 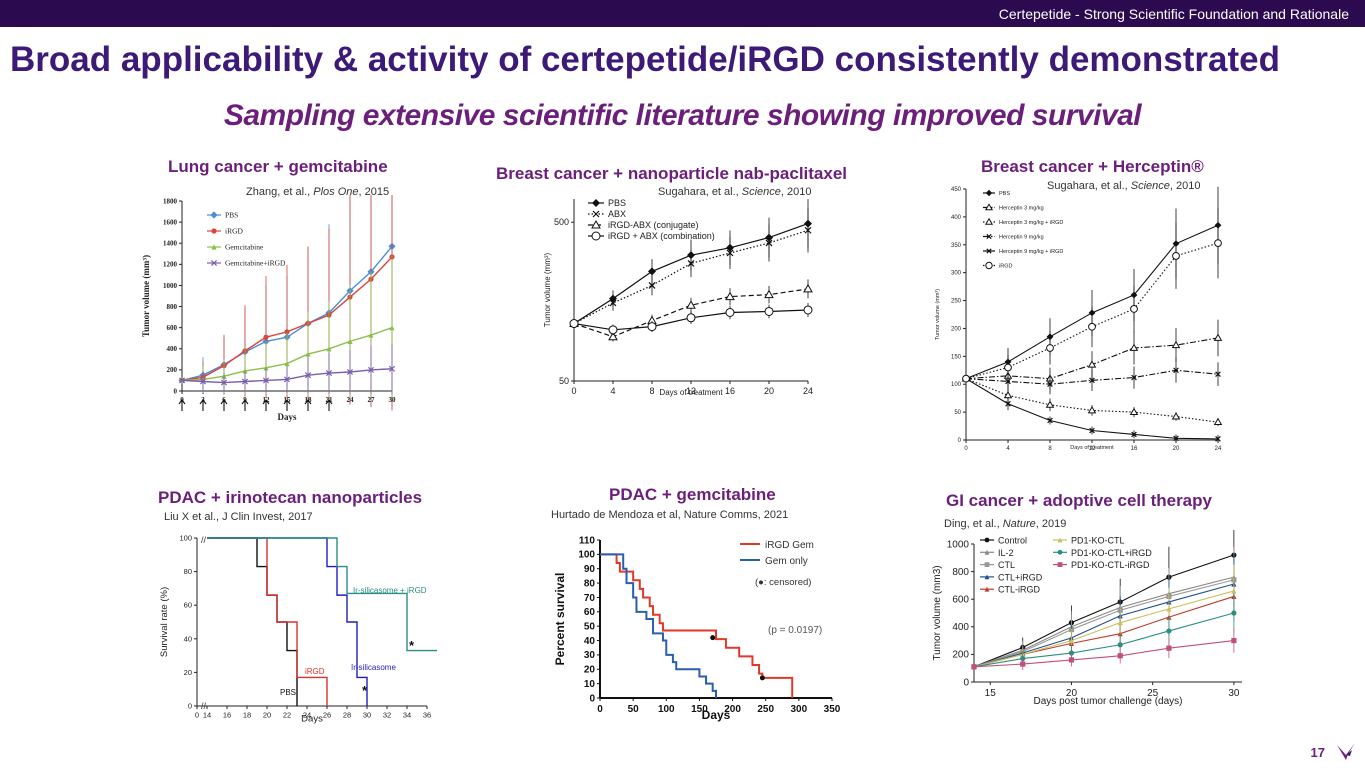 What do you see at coordinates (1108, 701) in the screenshot?
I see `x-axis-label: Days post tumor challenge (days)` at bounding box center [1108, 701].